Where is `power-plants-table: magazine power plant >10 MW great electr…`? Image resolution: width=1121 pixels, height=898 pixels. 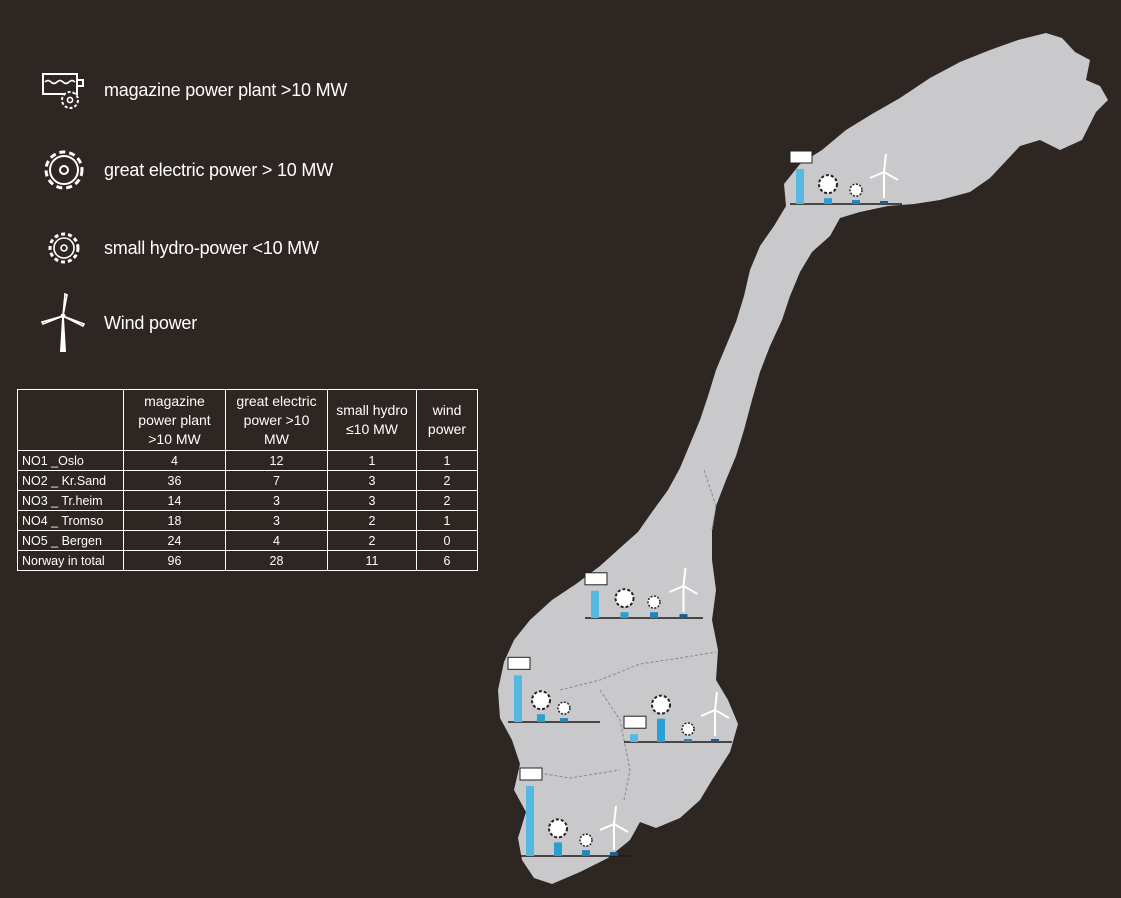 power-plants-table: magazine power plant >10 MW great electr… is located at coordinates (247, 480).